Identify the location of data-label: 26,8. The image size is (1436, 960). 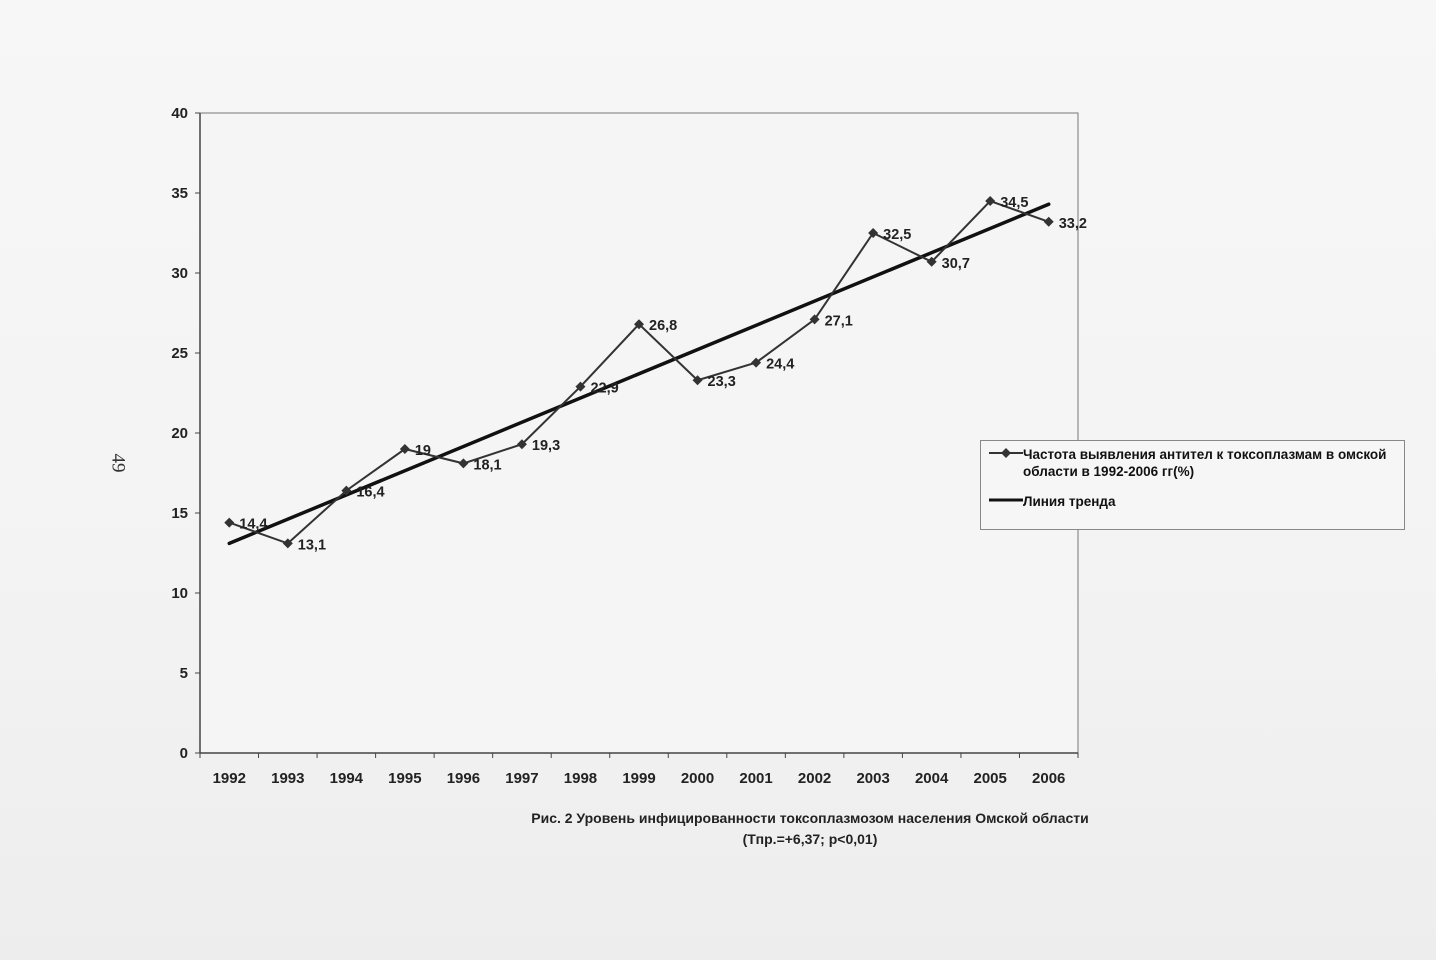
(663, 326).